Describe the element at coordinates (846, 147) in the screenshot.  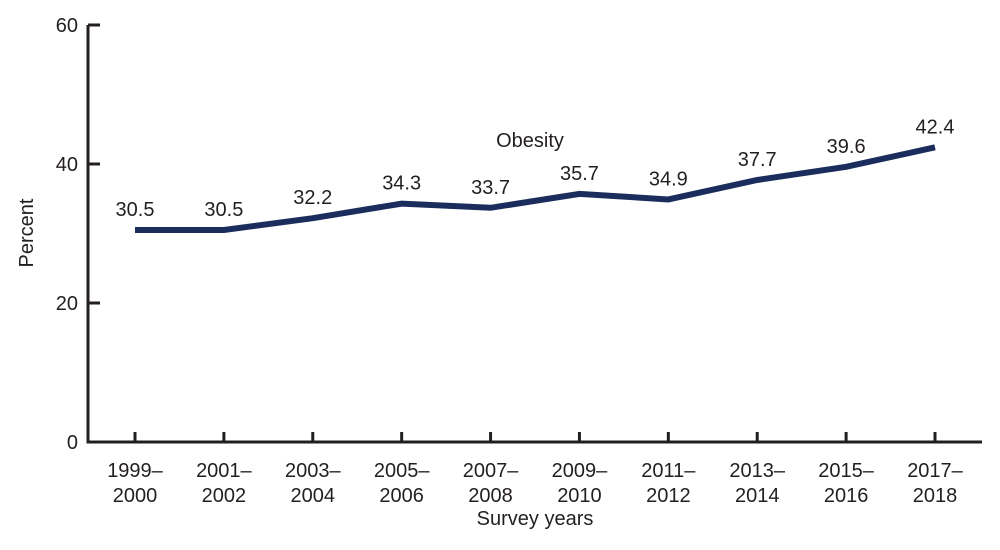
I see `data-point-label: 39.6` at that location.